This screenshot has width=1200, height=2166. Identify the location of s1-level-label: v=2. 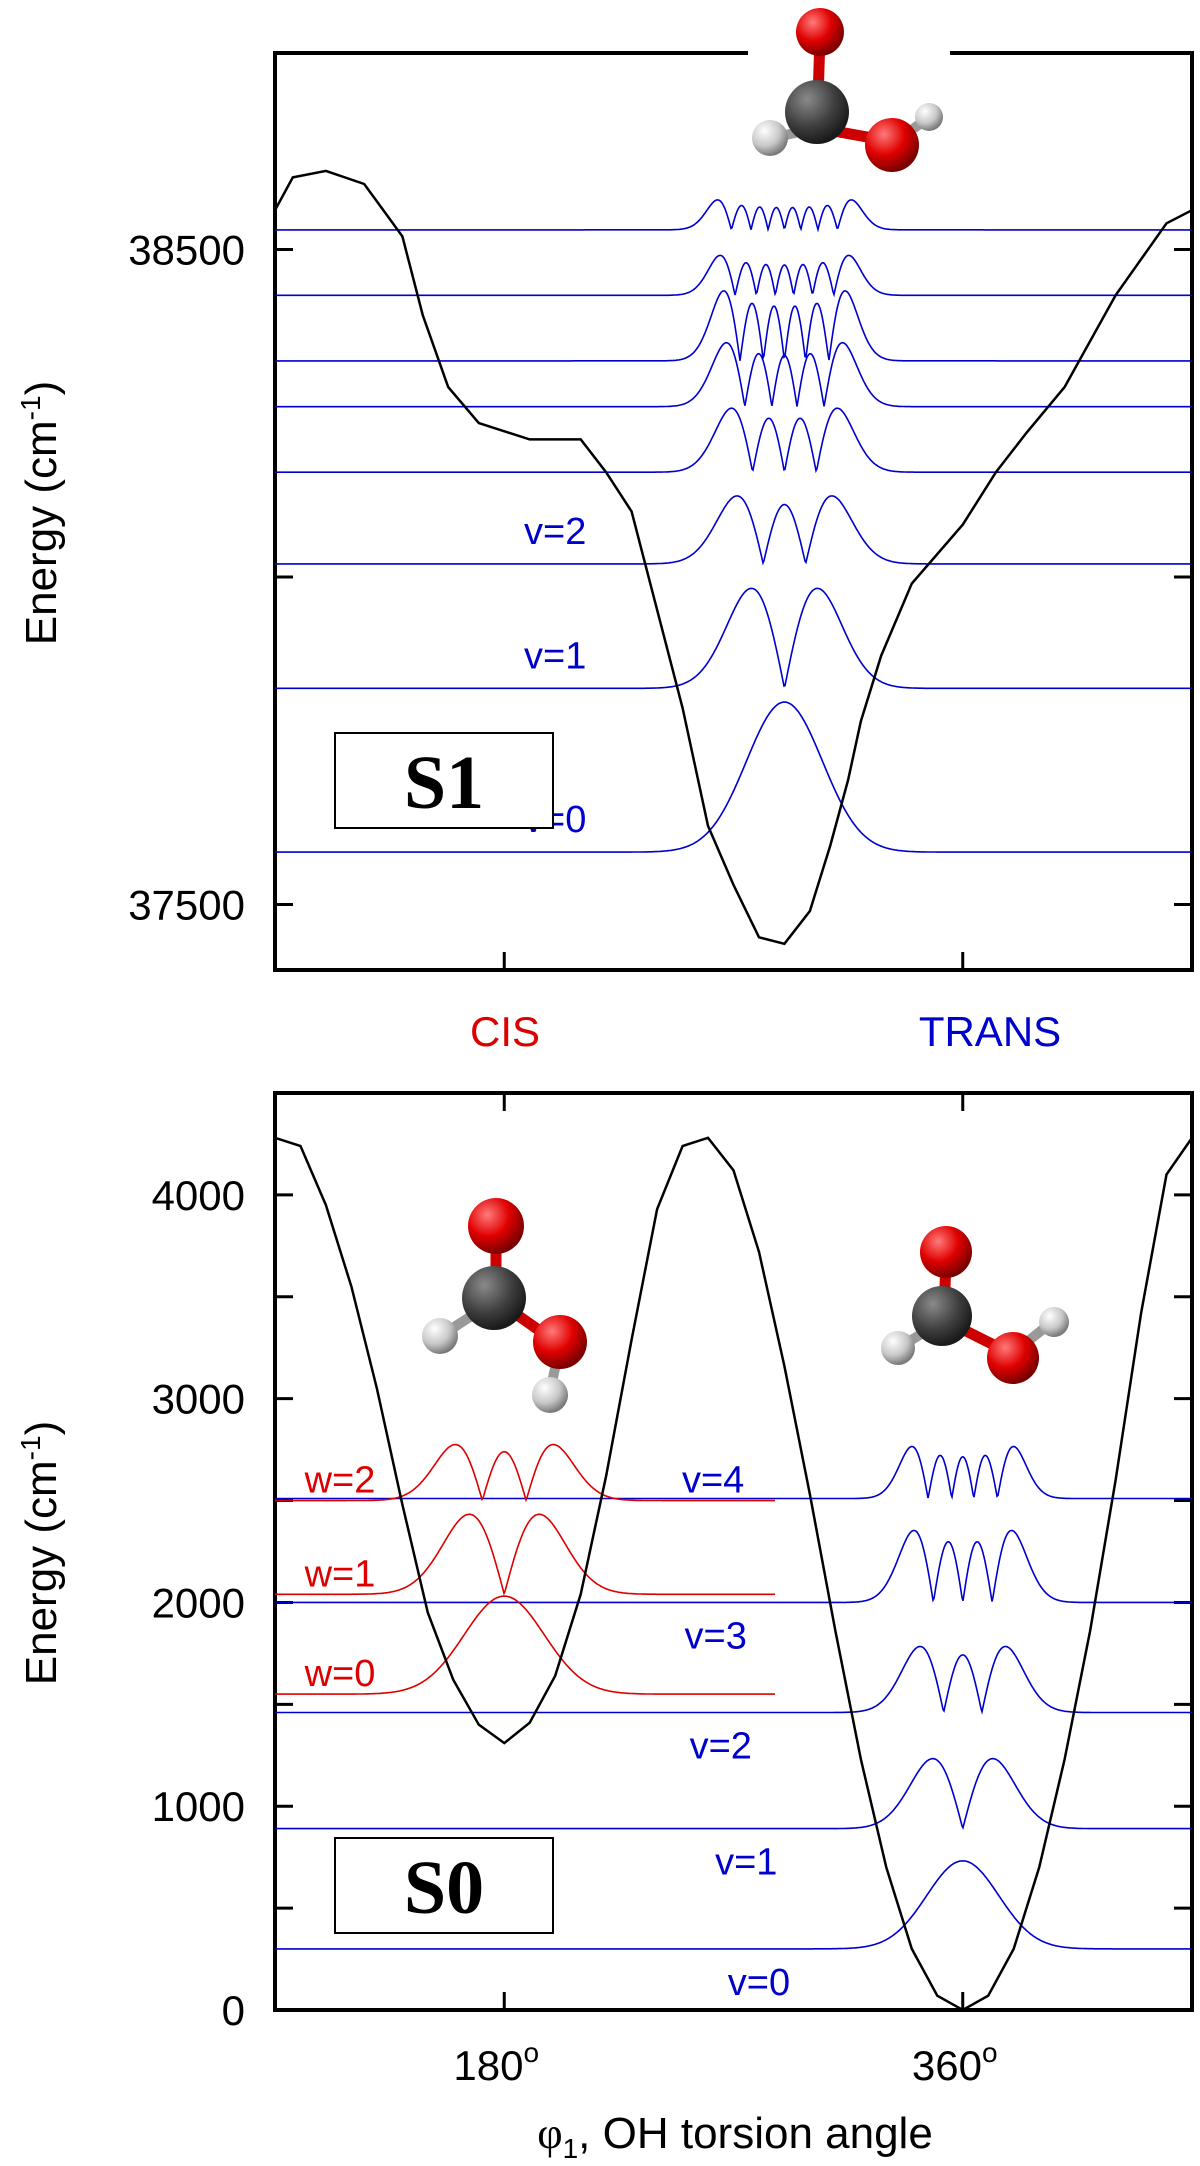
(555, 532).